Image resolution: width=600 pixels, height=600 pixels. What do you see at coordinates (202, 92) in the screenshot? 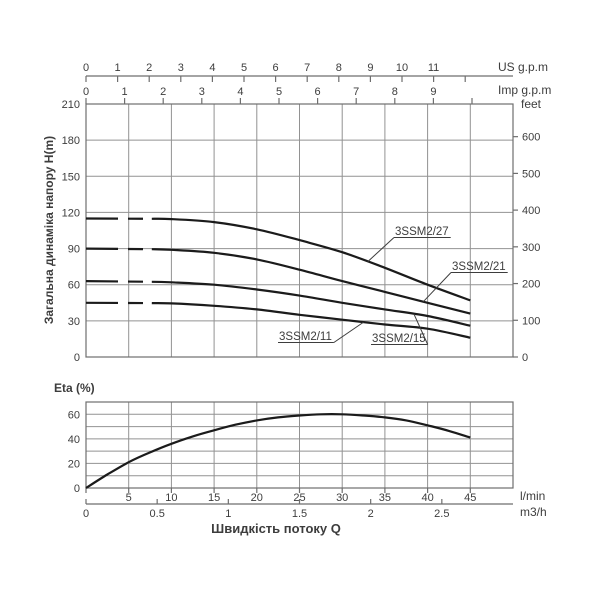
I see `imp-tick-label: 3` at bounding box center [202, 92].